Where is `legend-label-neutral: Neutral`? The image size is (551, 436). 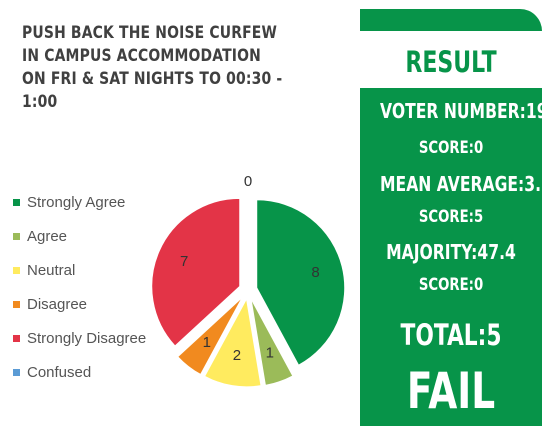
legend-label-neutral: Neutral is located at coordinates (51, 270).